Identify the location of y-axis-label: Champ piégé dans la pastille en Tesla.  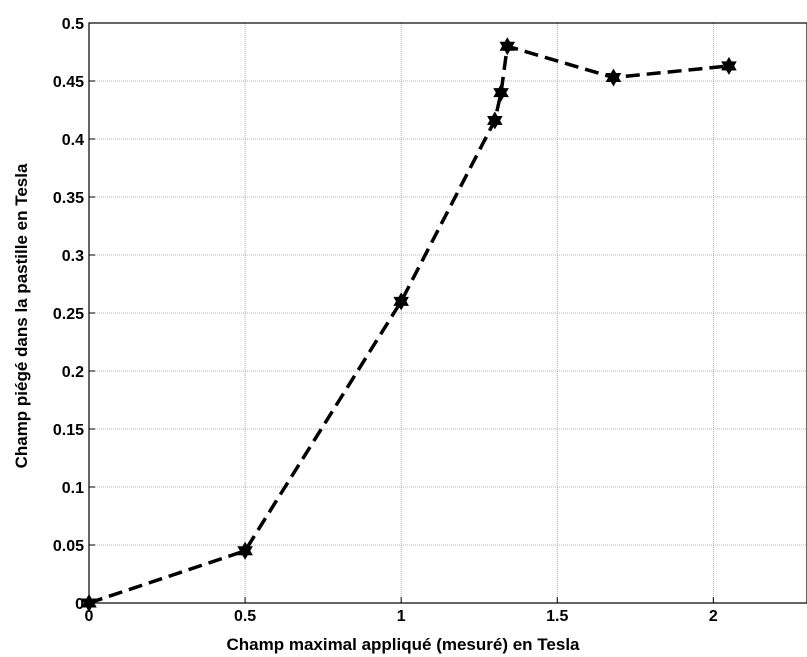
(21, 315).